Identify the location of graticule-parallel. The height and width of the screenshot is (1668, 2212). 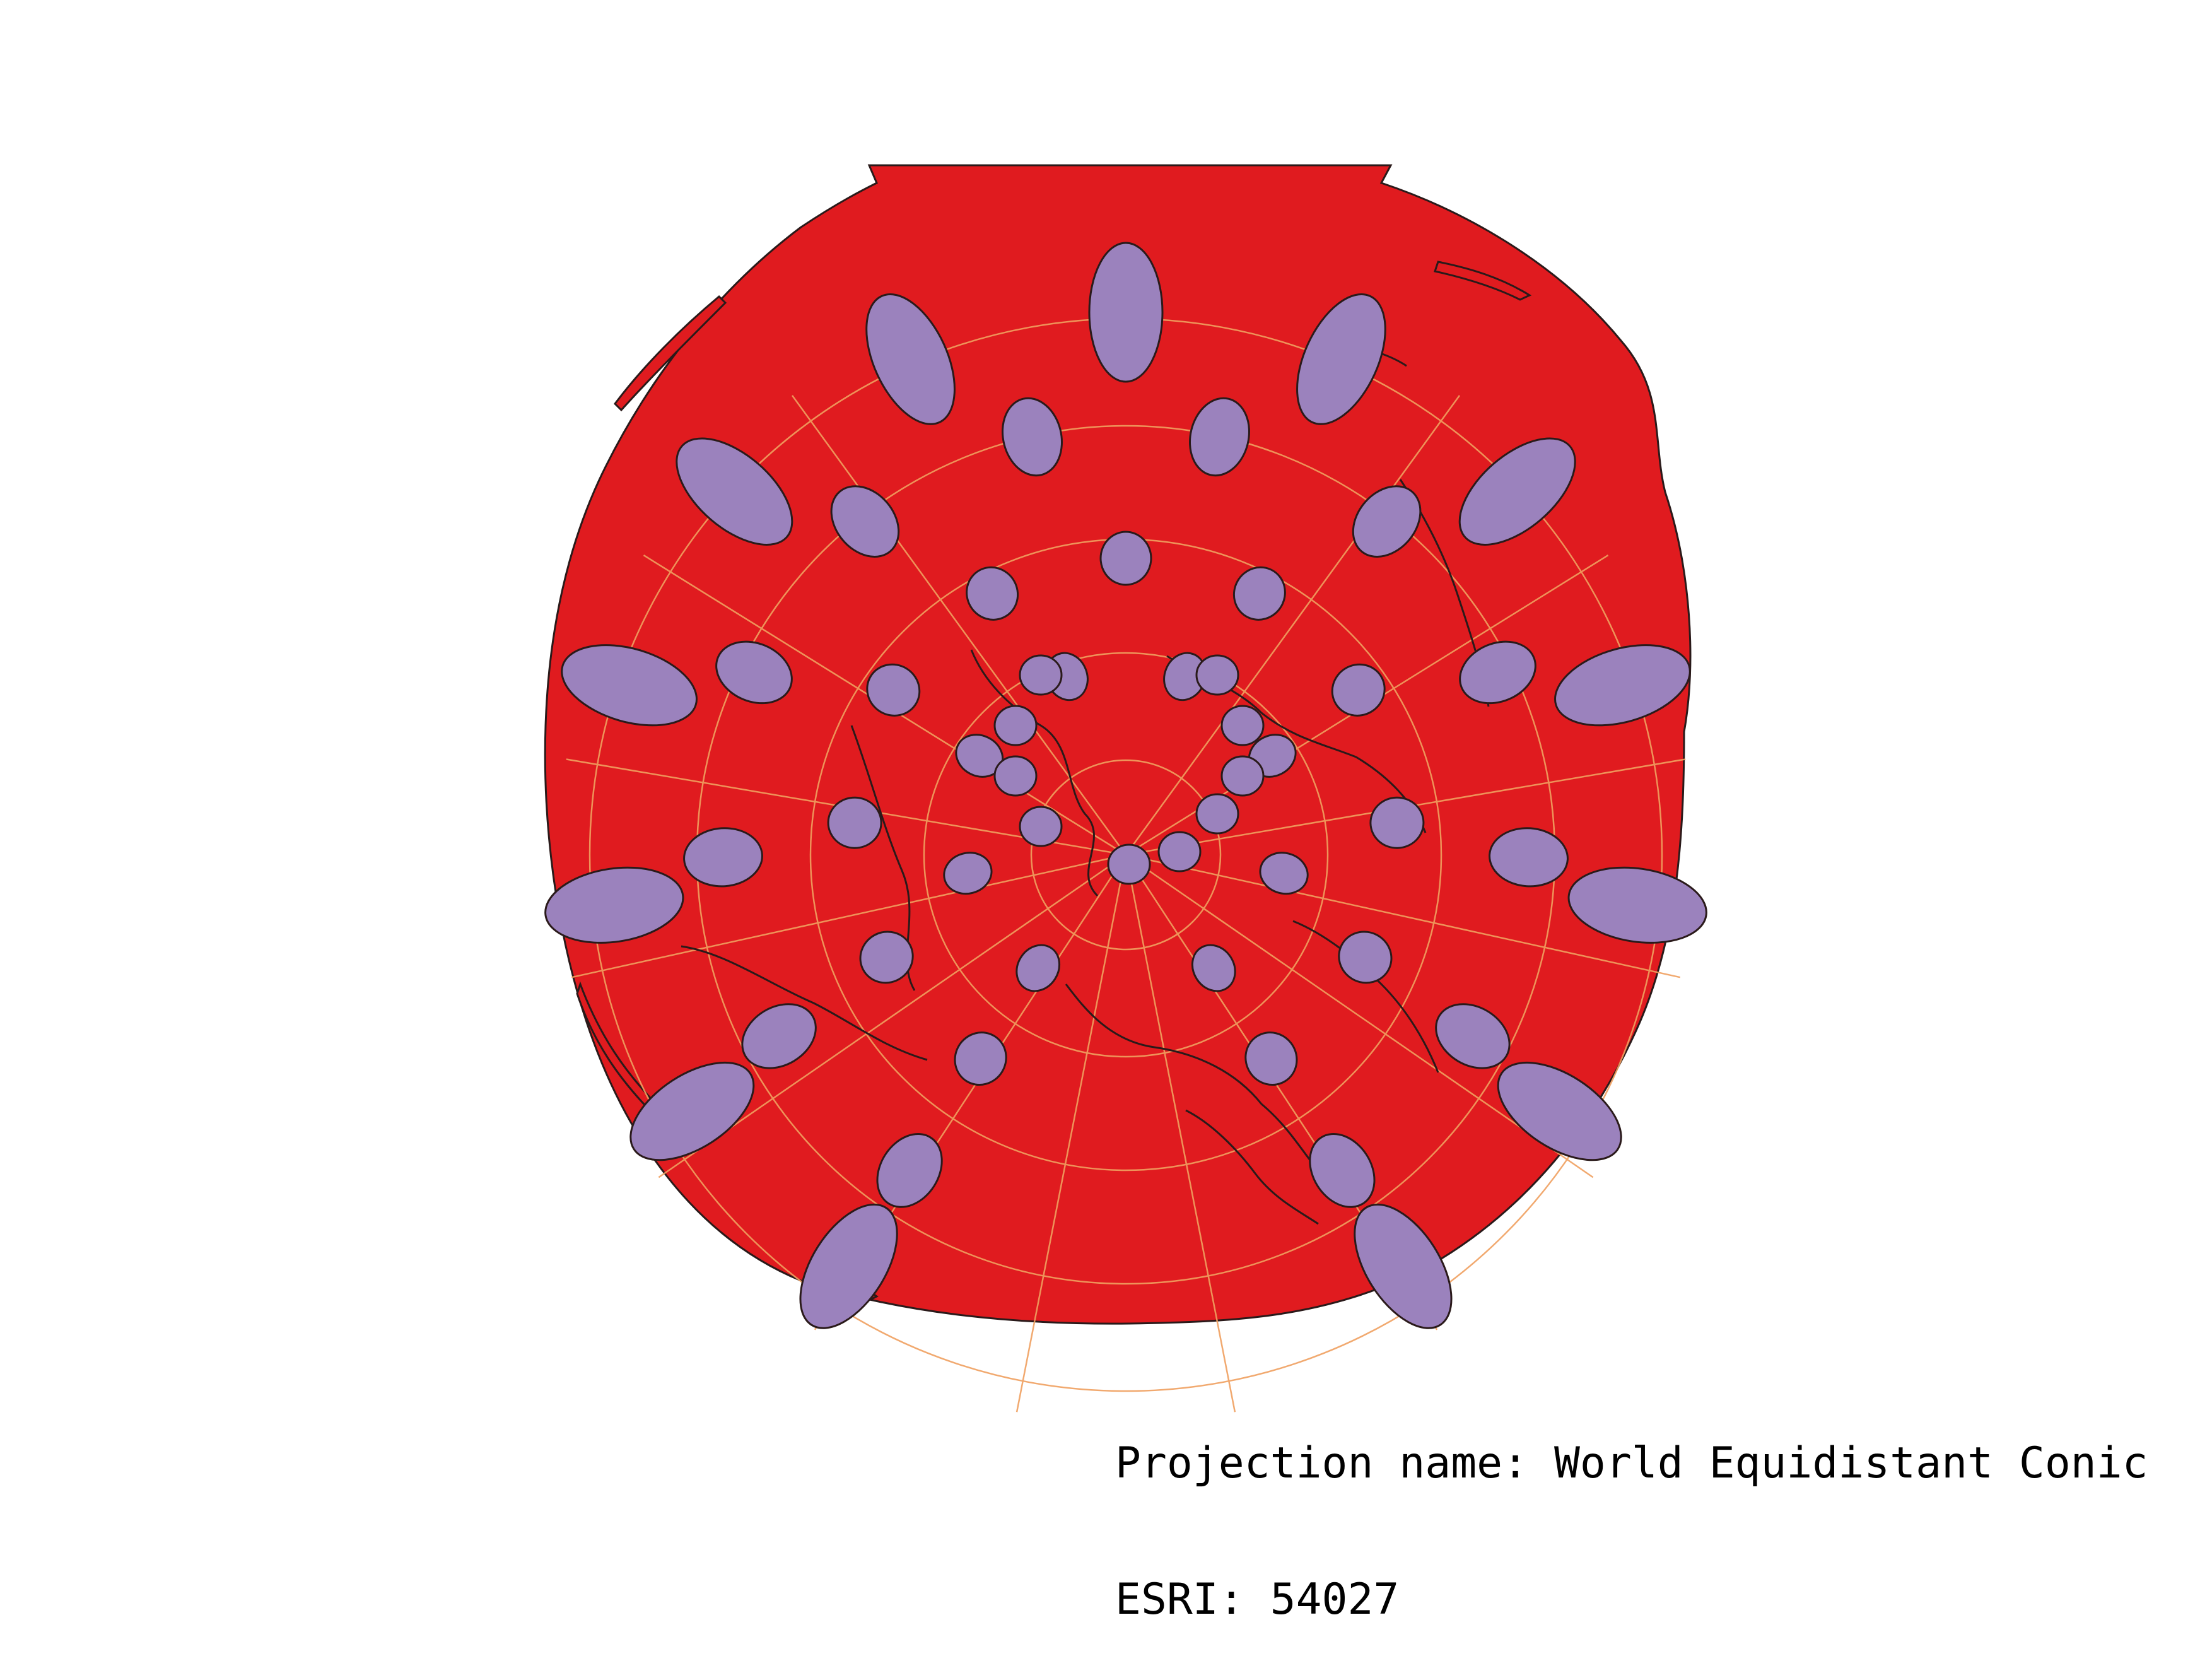
(1126, 855).